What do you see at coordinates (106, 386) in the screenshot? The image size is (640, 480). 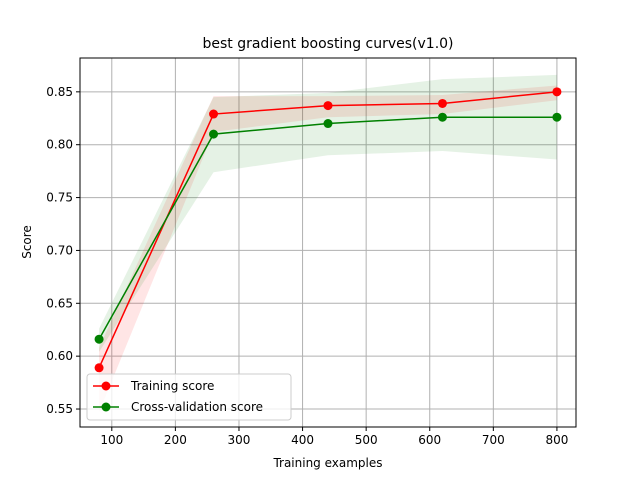 I see `legend-marker-training` at bounding box center [106, 386].